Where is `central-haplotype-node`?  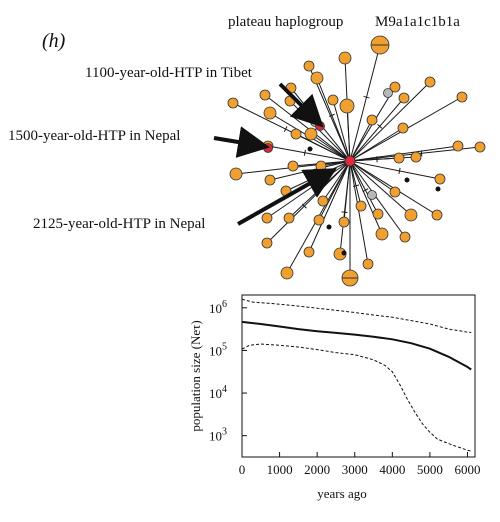 central-haplotype-node is located at coordinates (350, 161).